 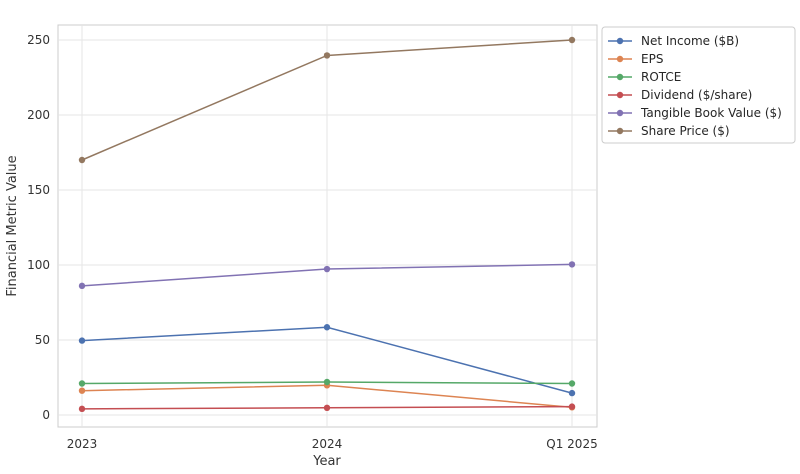 I want to click on y-tick-label: 250, so click(x=38, y=40).